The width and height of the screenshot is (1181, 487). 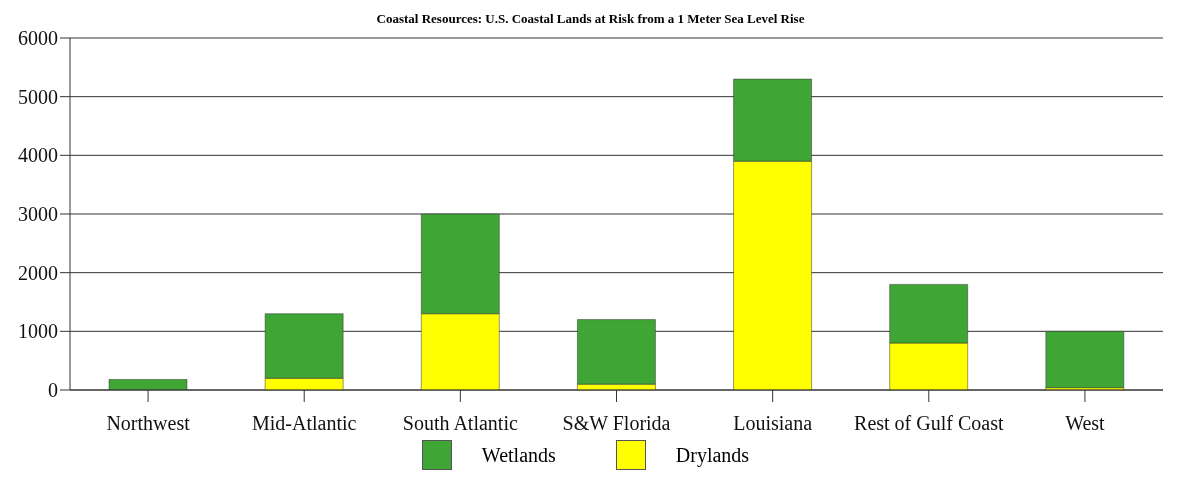 What do you see at coordinates (590, 18) in the screenshot?
I see `chart-title: Coastal Resources: U.S. Coastal Lands at Risk from a 1 Meter Sea Level Rise` at bounding box center [590, 18].